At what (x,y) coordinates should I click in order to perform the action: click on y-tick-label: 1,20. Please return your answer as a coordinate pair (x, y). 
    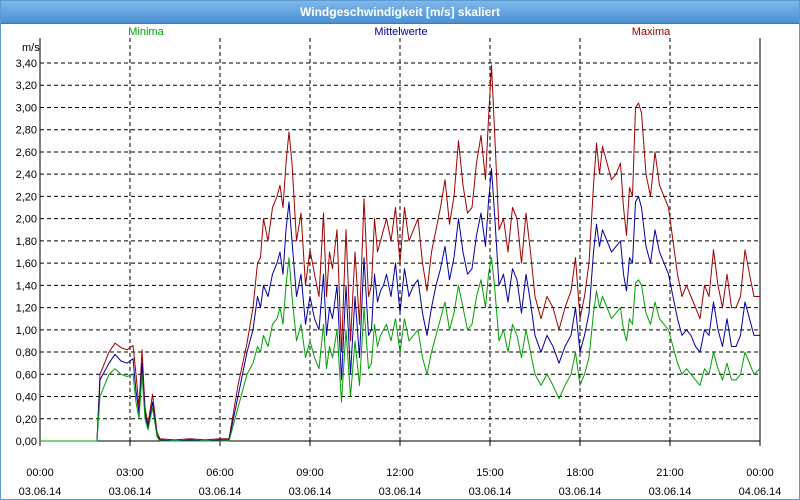
    Looking at the image, I should click on (26, 309).